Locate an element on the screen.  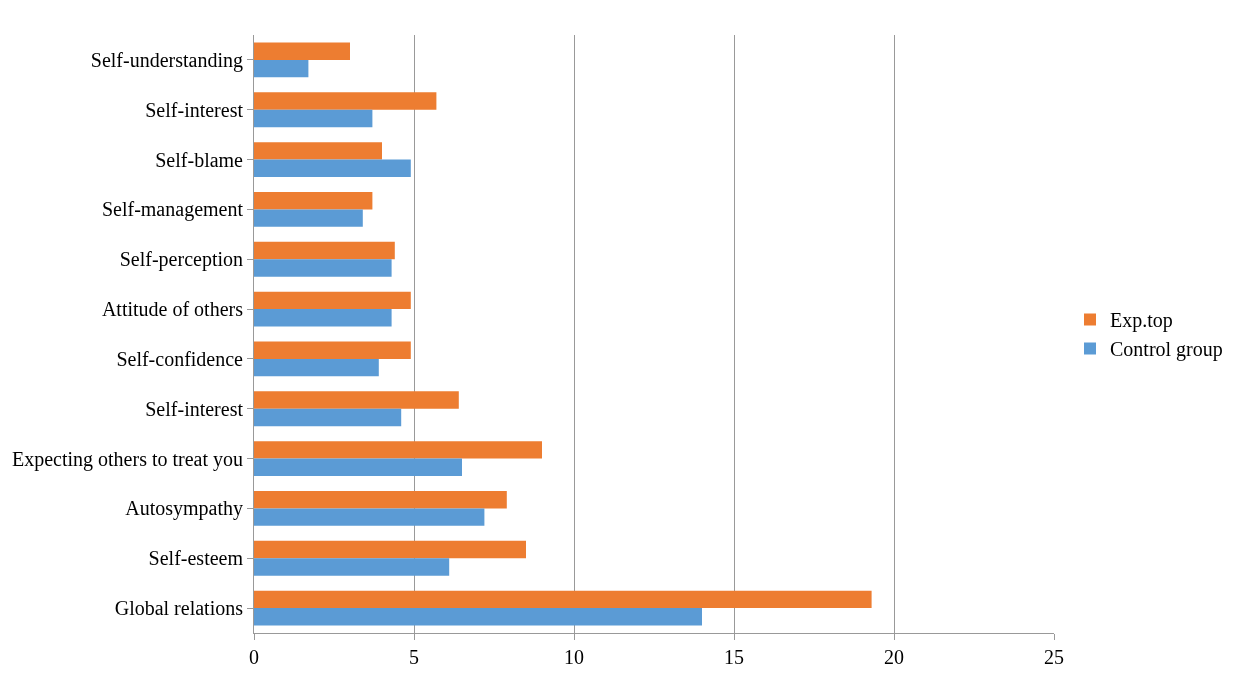
y-tick-label: Self-esteem is located at coordinates (196, 558).